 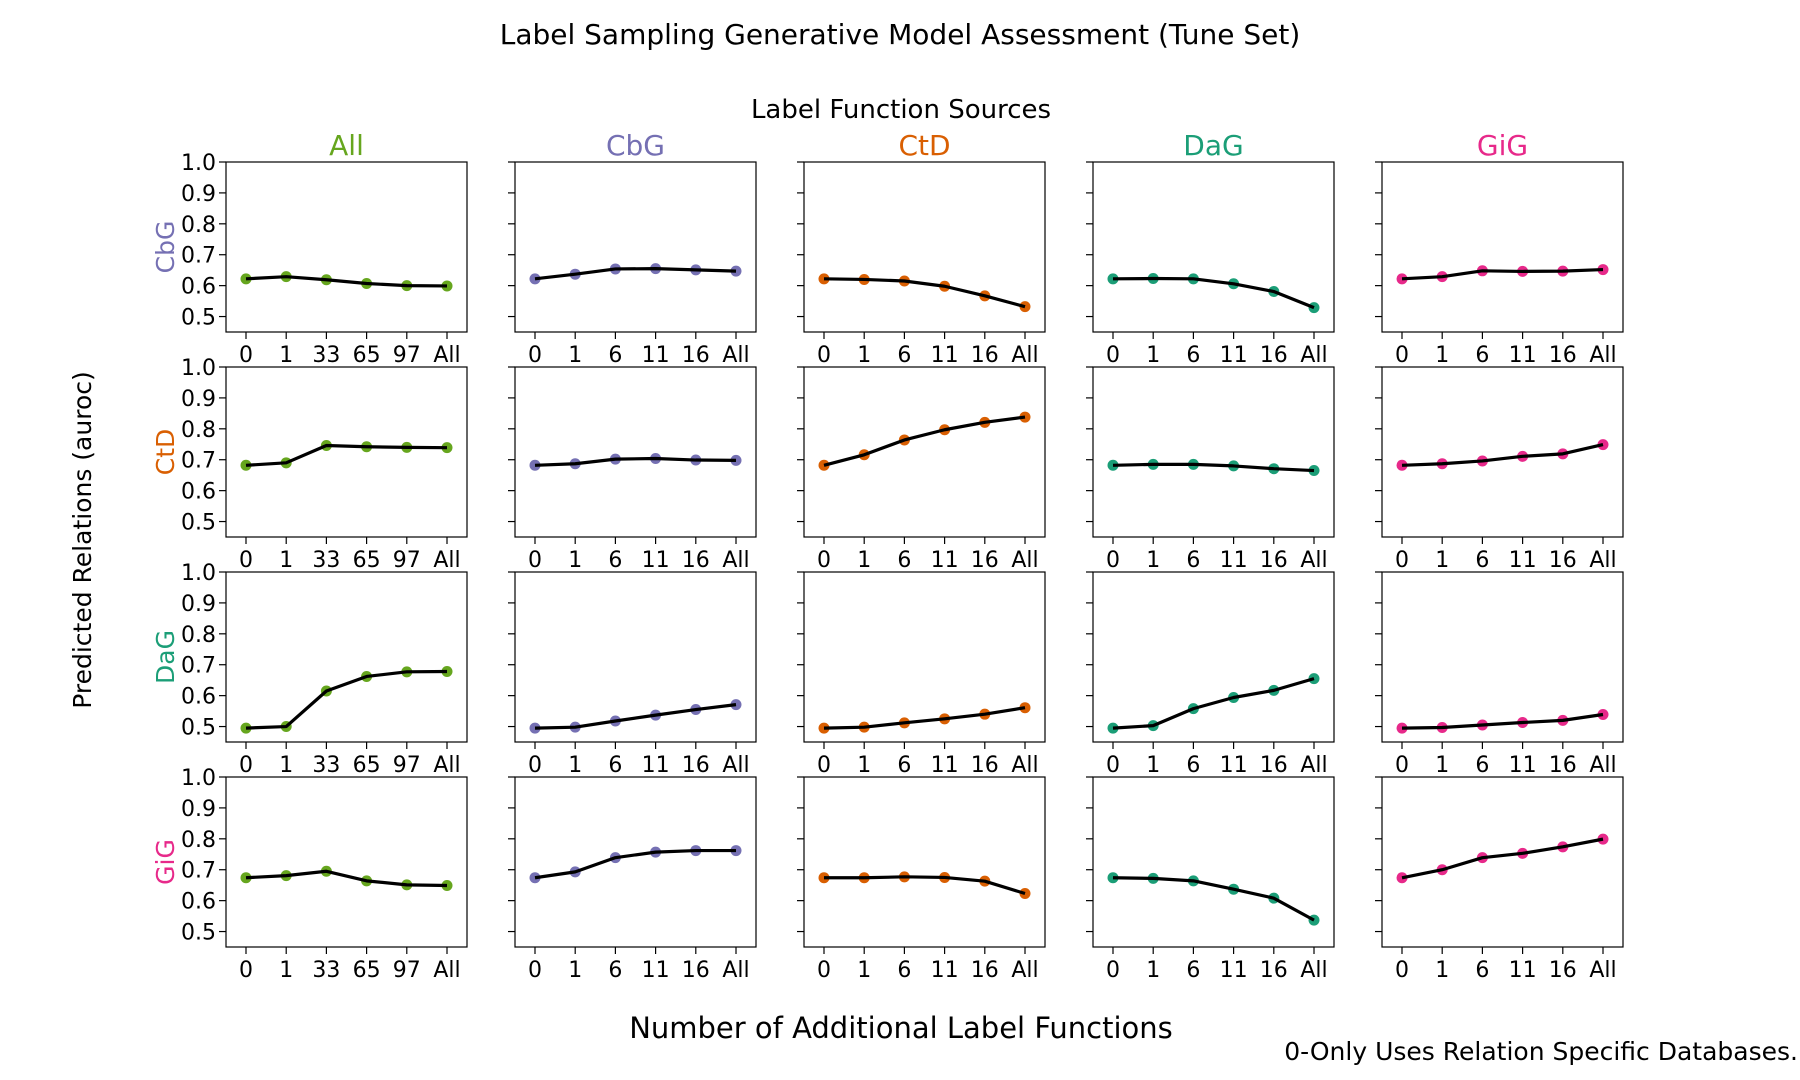 I want to click on column-label-all: All, so click(x=346, y=145).